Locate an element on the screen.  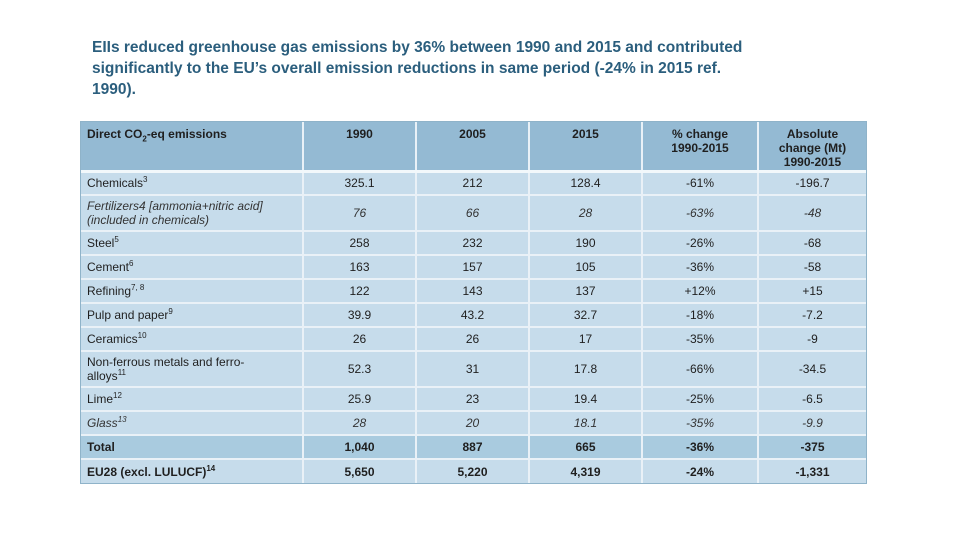
value-cell: -6.5 is located at coordinates (811, 399).